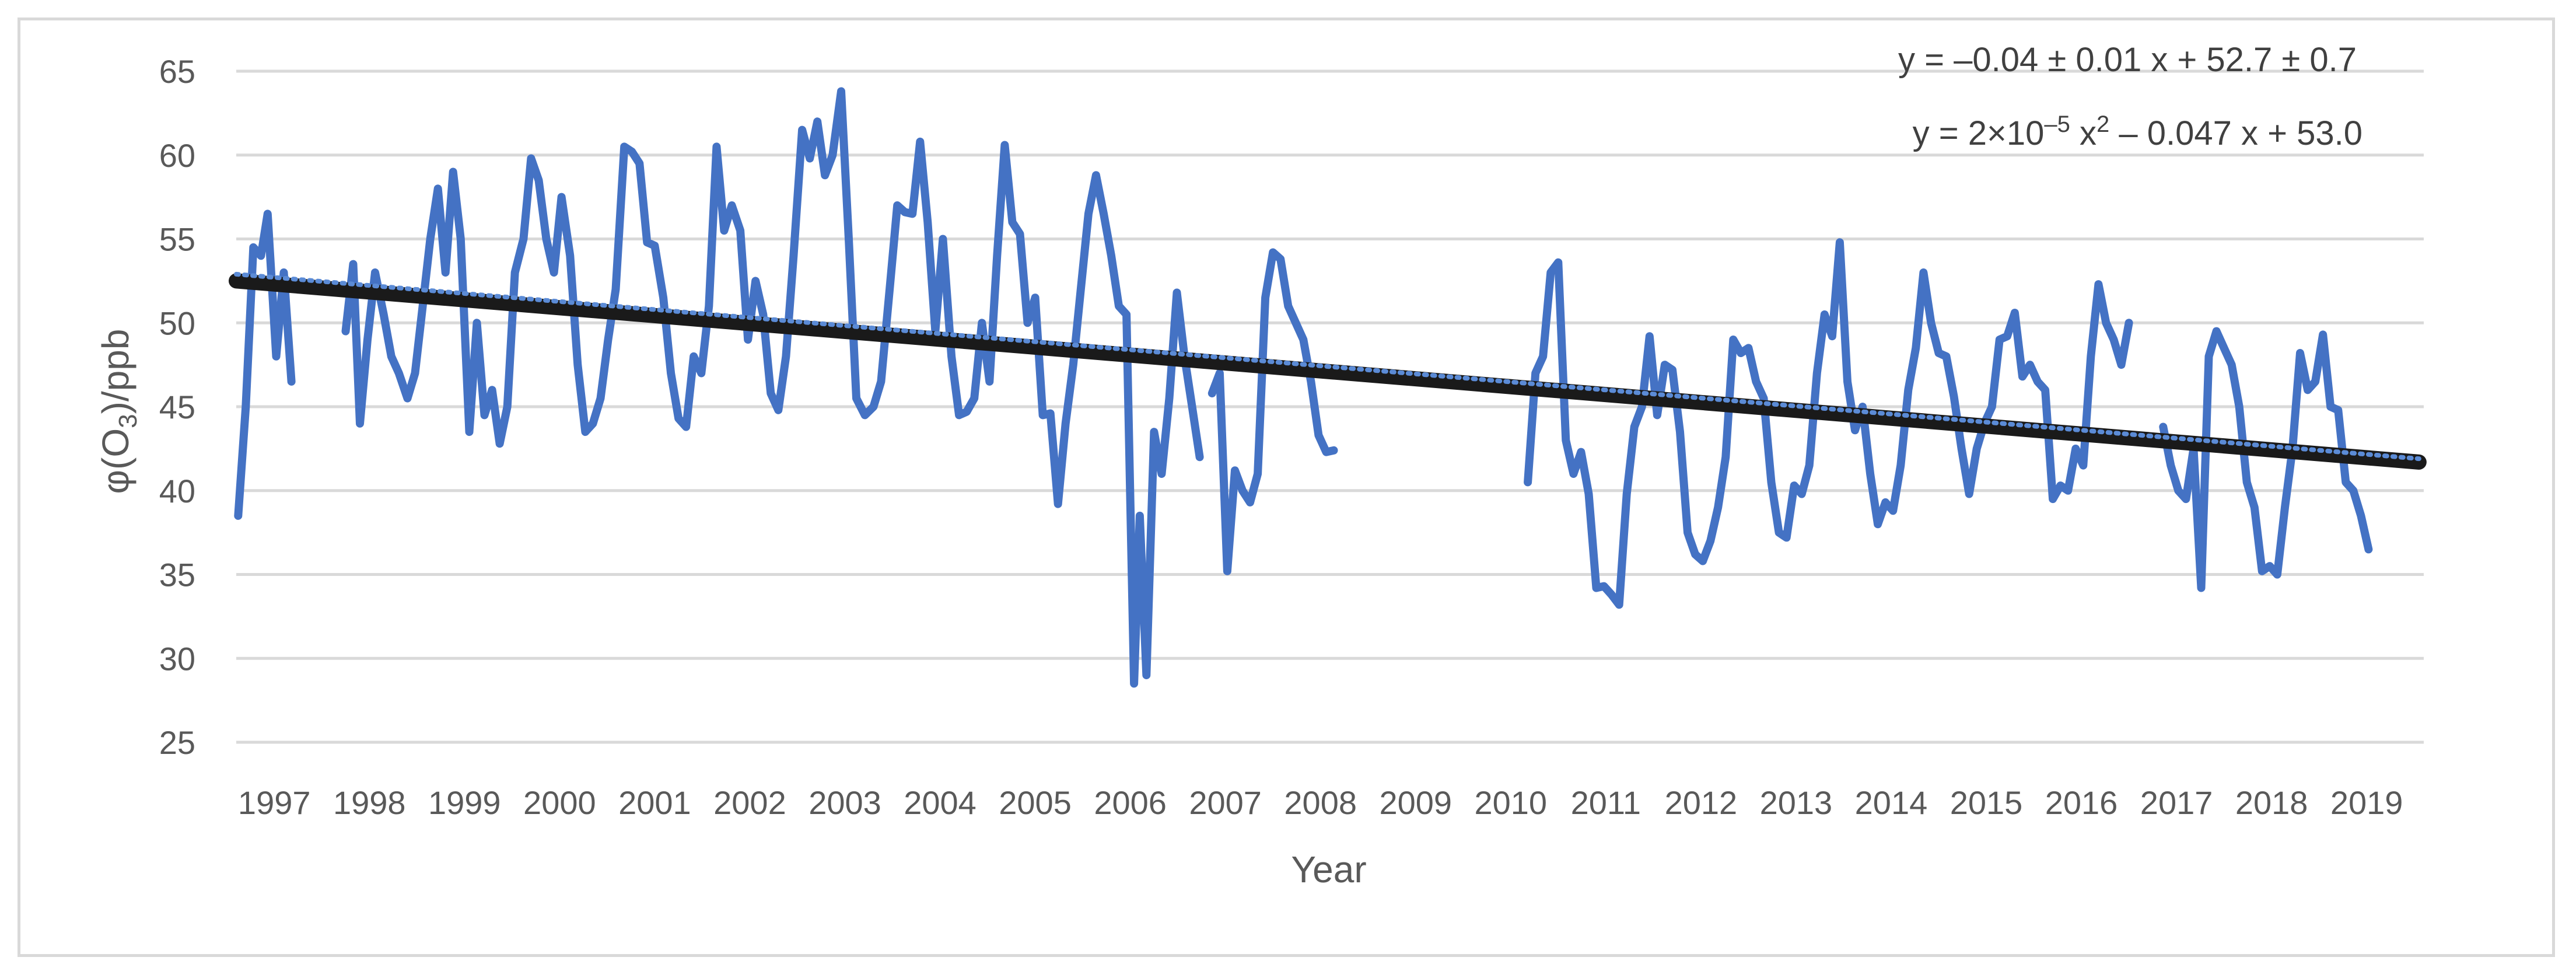 Image resolution: width=2576 pixels, height=978 pixels. I want to click on x-tick-label: 2008, so click(1321, 802).